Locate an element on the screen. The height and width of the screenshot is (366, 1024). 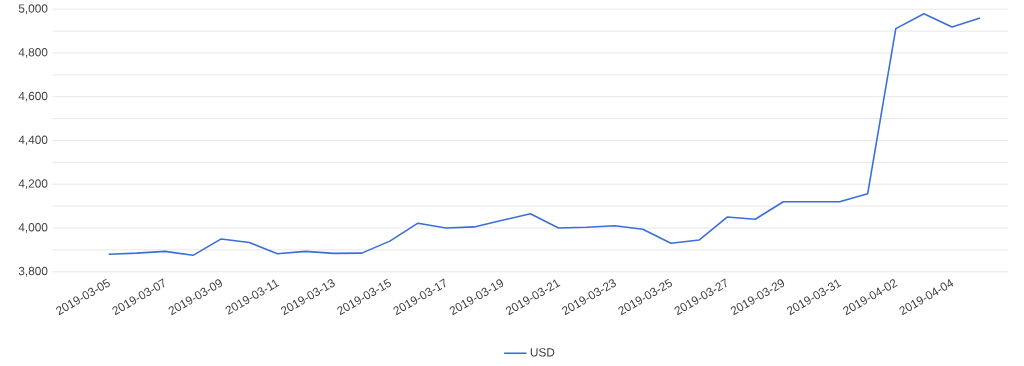
y-tick-label: 5,000 is located at coordinates (33, 9).